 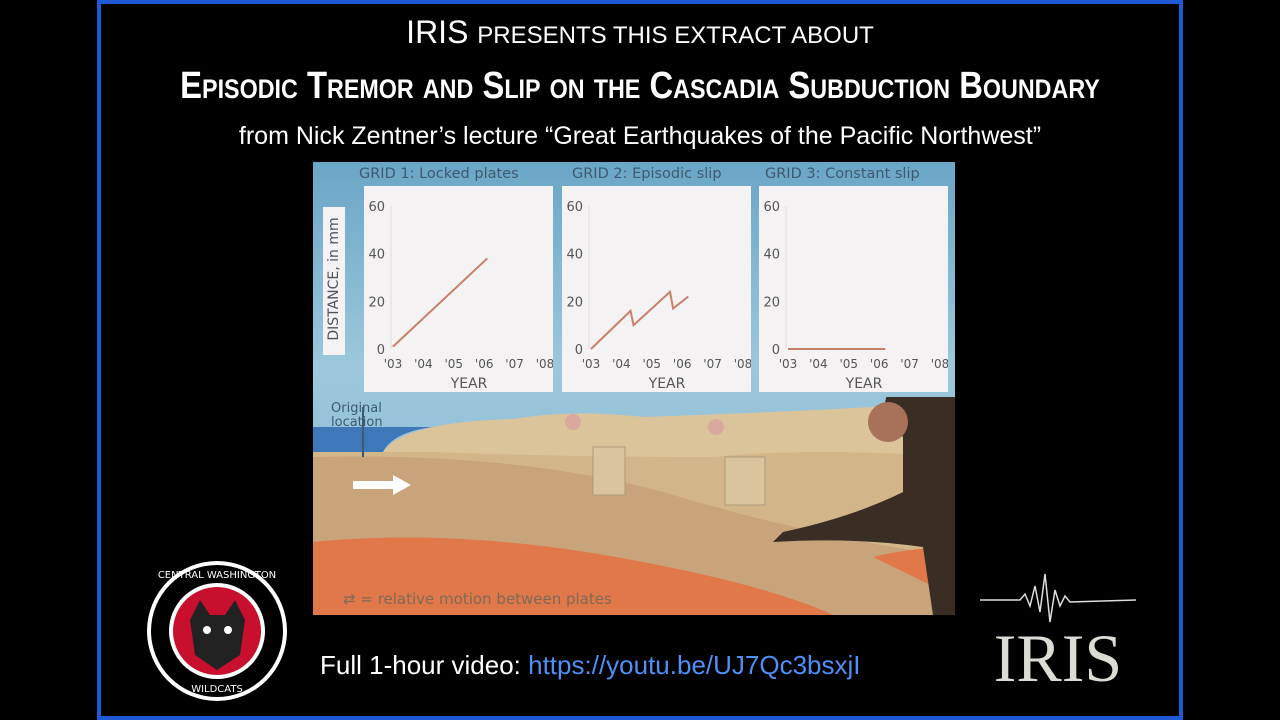 I want to click on youtube-link: https://youtu.be/UJ7Qc3bsxjI, so click(x=694, y=665).